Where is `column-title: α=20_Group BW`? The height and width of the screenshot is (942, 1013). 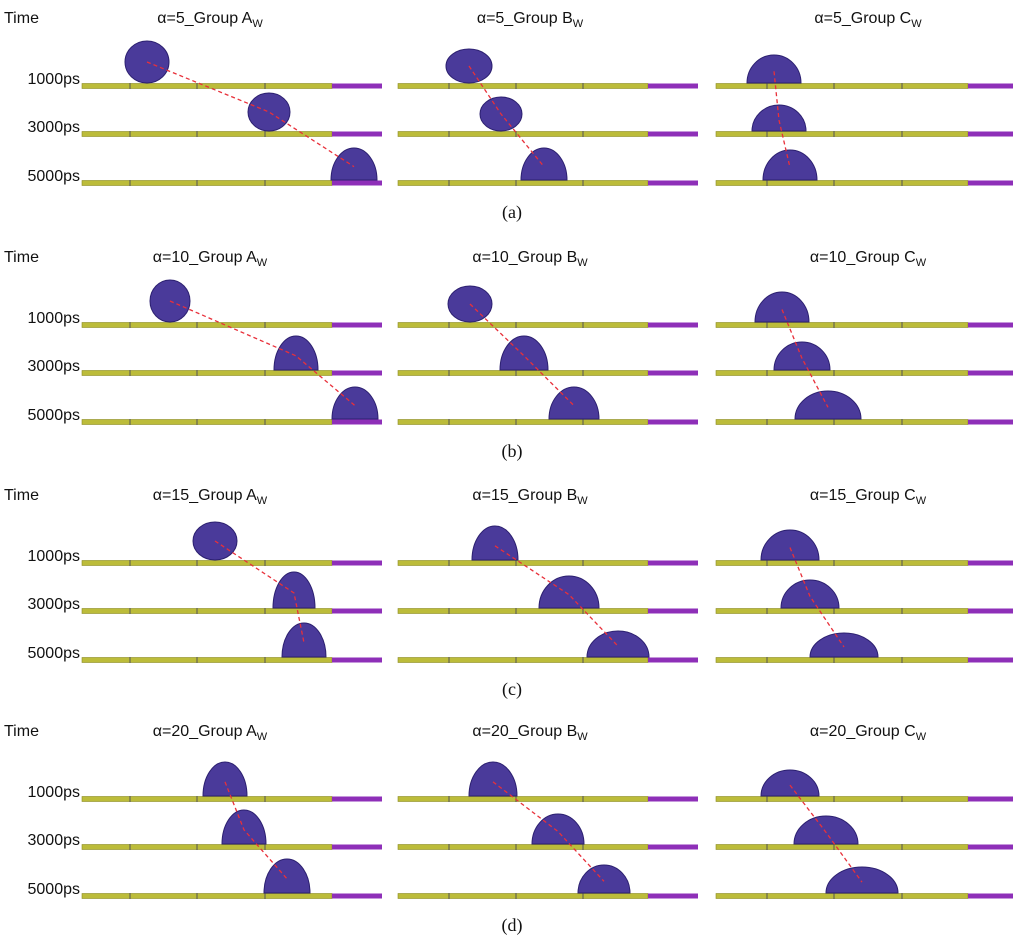
column-title: α=20_Group BW is located at coordinates (530, 733).